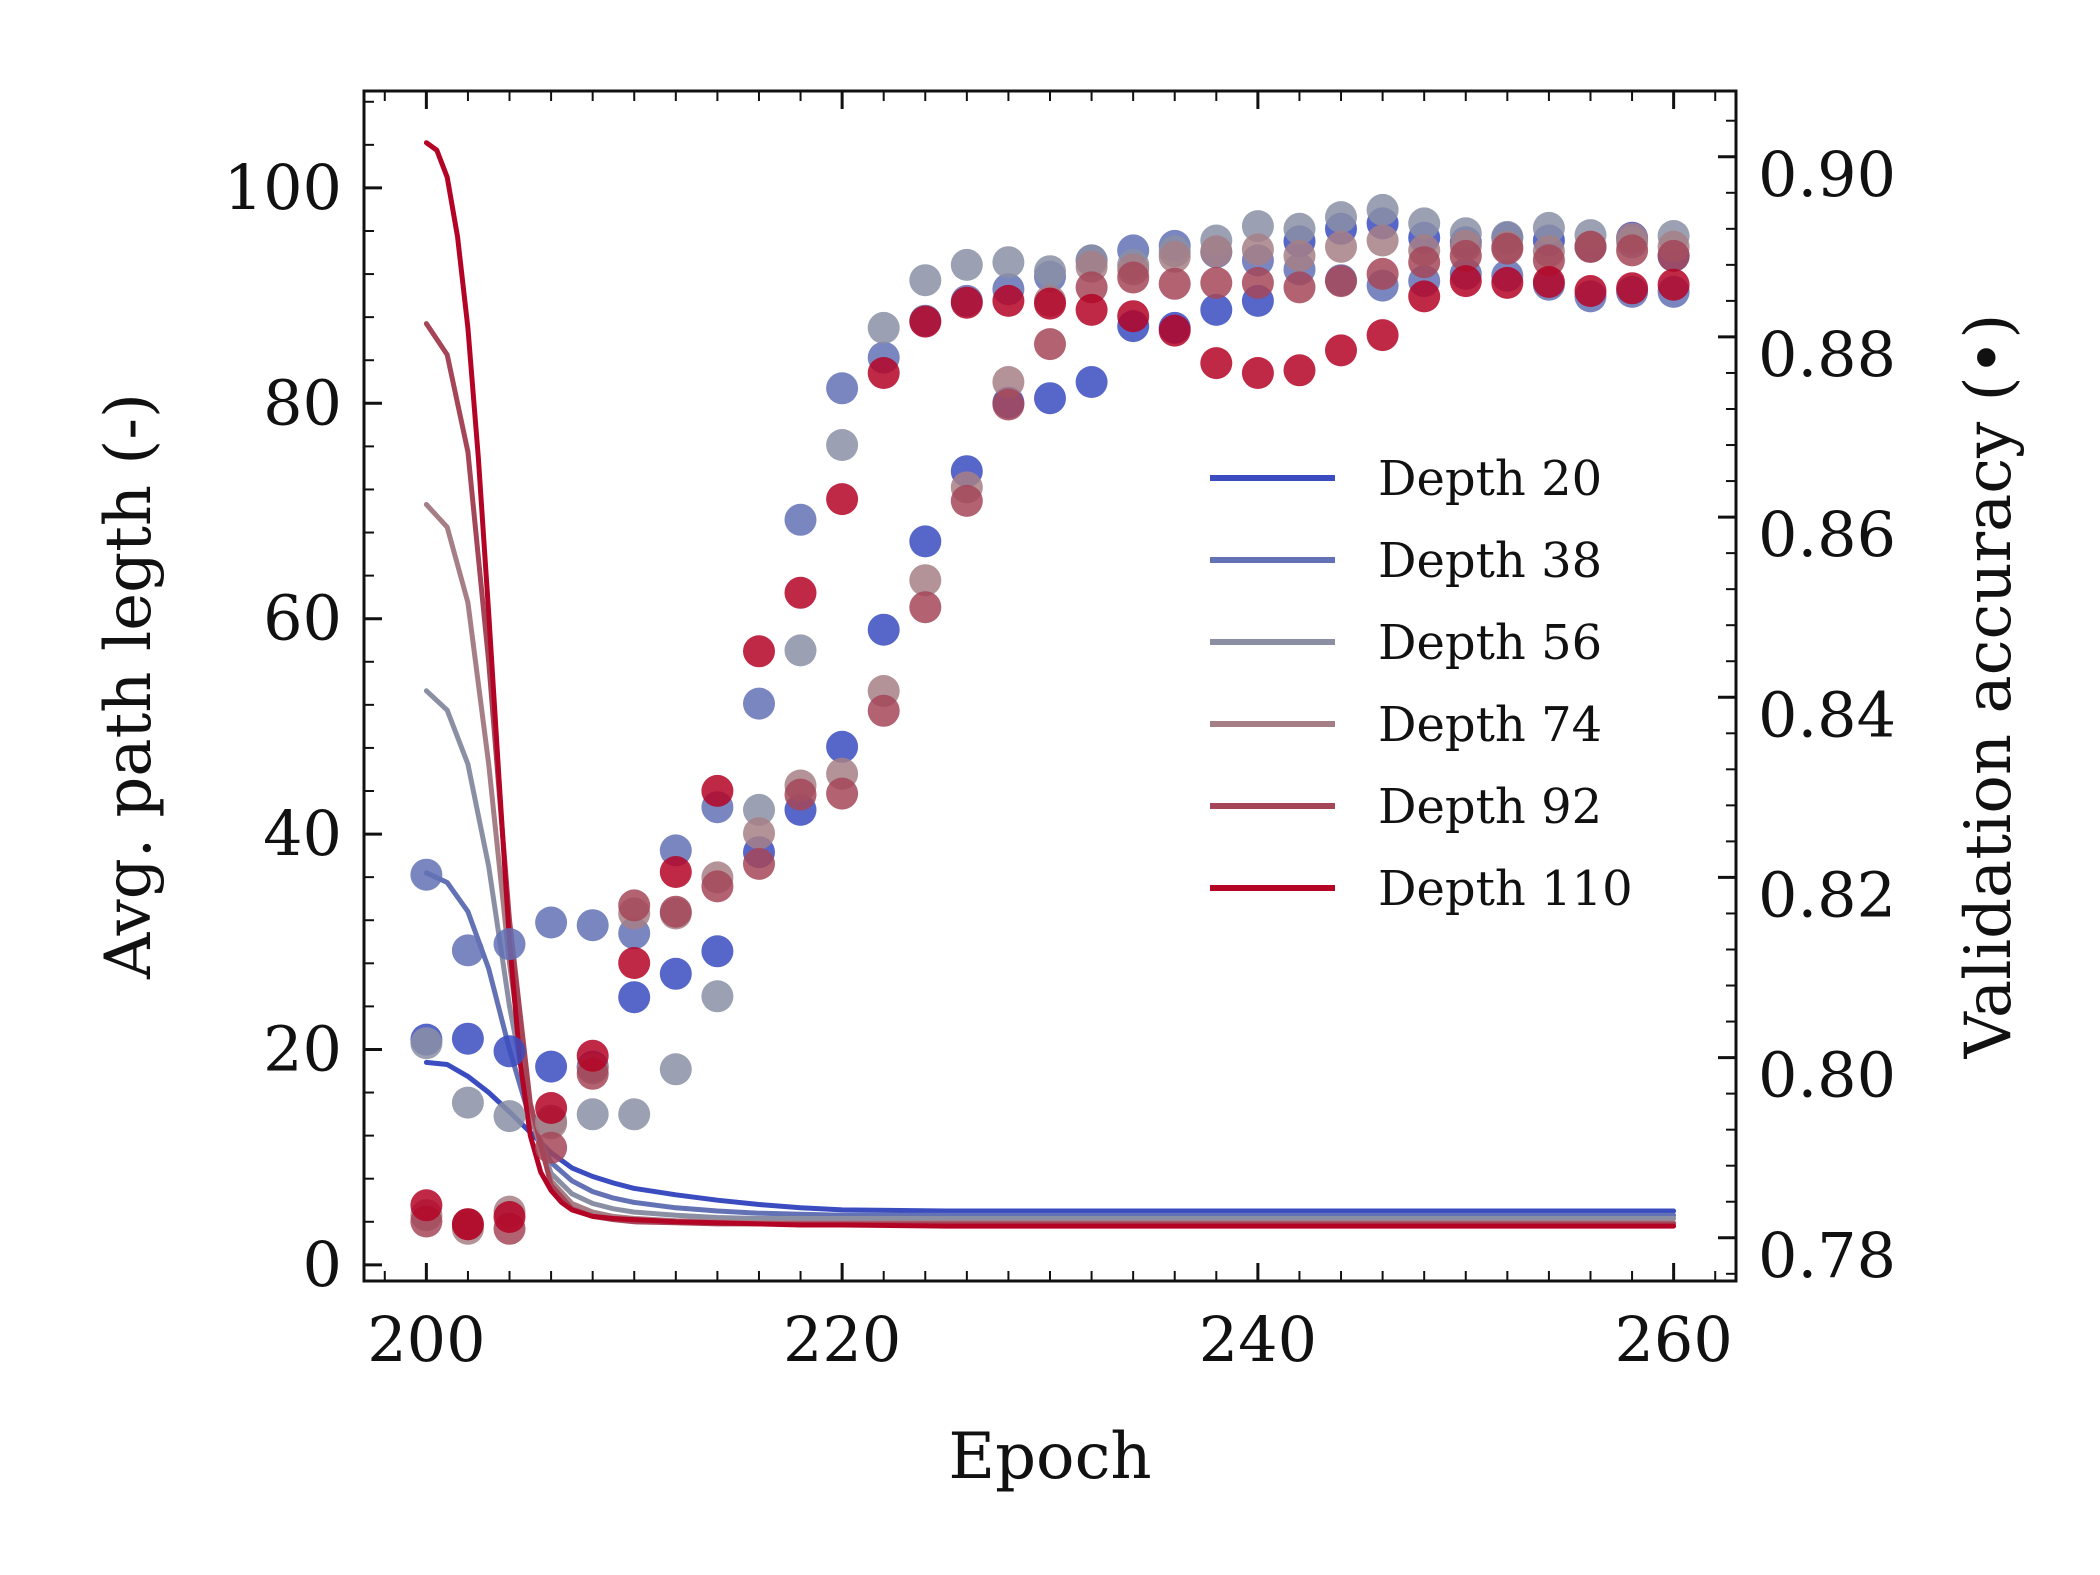  Describe the element at coordinates (1258, 1339) in the screenshot. I see `x-tick-label: 240` at that location.